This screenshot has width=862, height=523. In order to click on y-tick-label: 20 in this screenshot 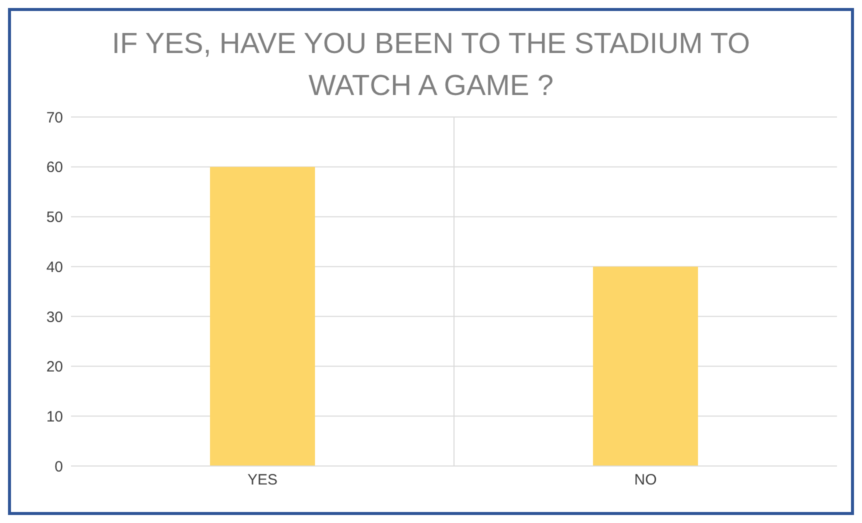, I will do `click(54, 367)`.